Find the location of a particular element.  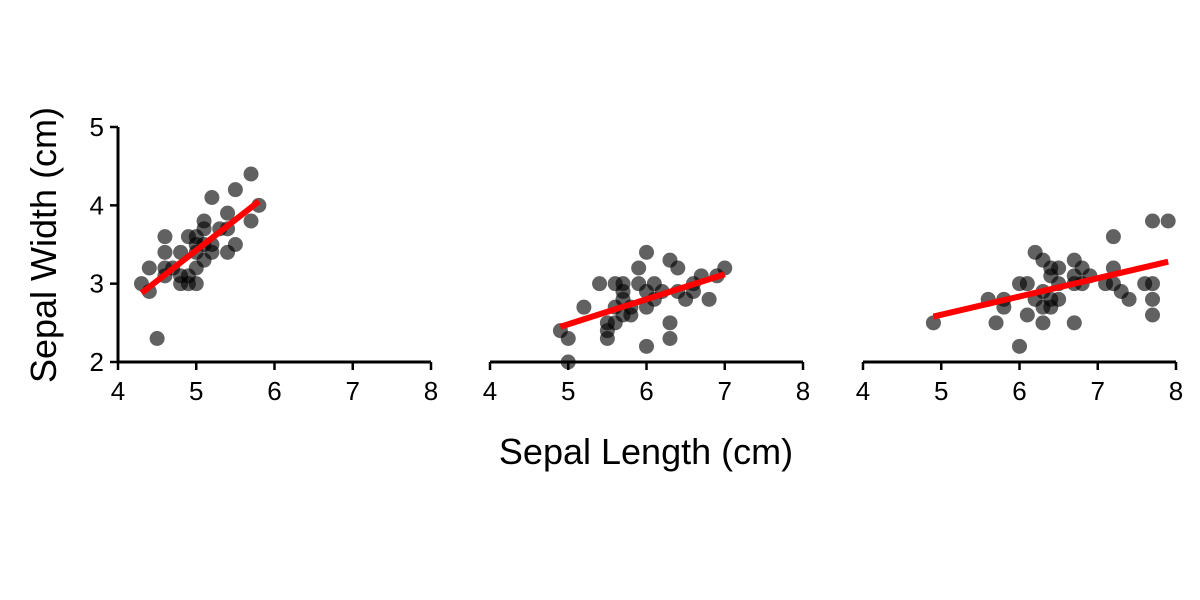

panel-1: 4 5 6 7 8 2 3 4 5 is located at coordinates (264, 259).